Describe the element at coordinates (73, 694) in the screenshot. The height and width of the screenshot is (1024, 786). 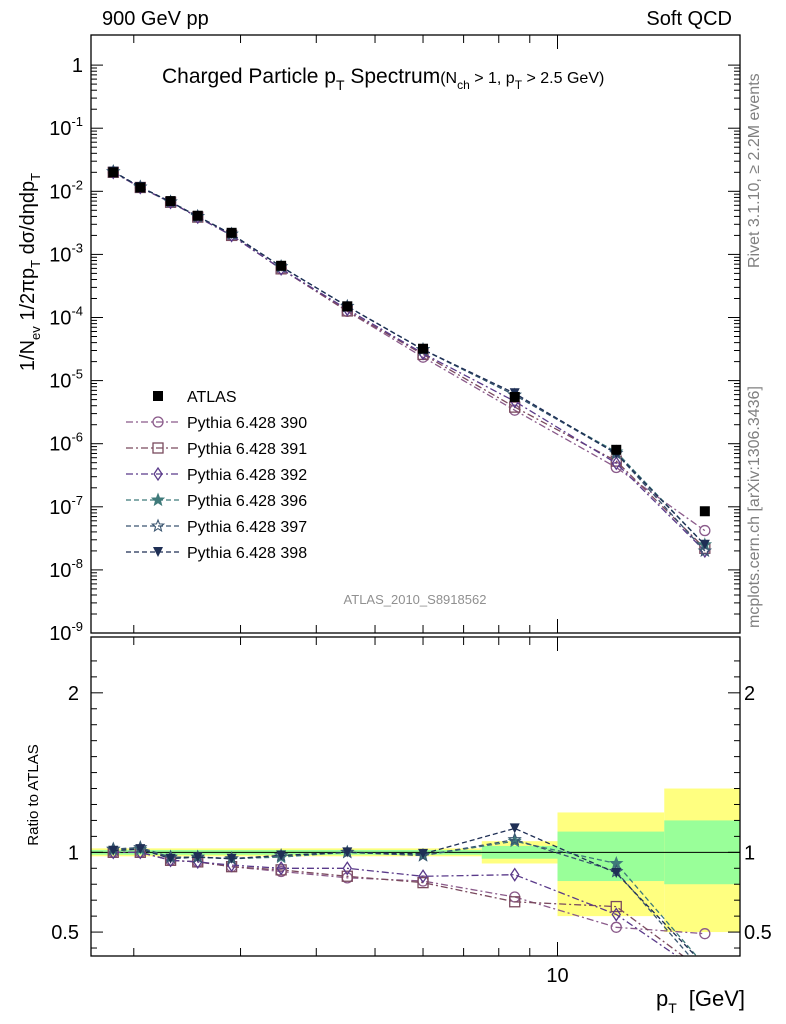
I see `ratio-y-tick-label-left: 2` at that location.